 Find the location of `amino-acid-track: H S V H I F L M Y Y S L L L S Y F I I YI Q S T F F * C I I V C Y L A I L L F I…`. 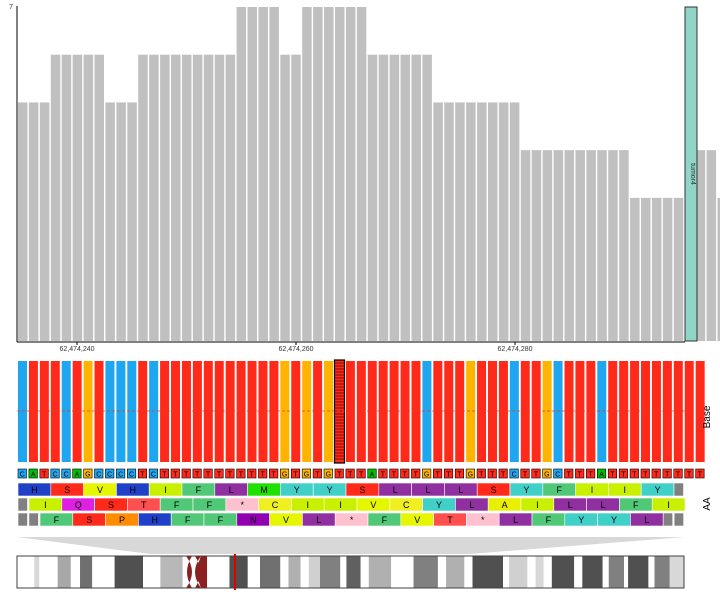

amino-acid-track: H S V H I F L M Y Y S L L L S Y F I I YI Q S T F F * C I I V C Y L A I L L F I… is located at coordinates (351, 504).